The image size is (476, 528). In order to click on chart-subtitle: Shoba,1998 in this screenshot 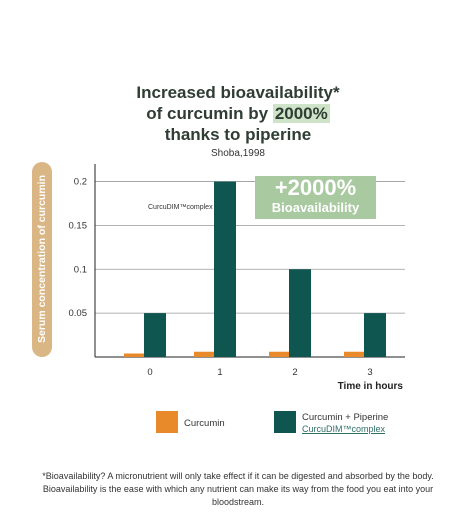, I will do `click(238, 153)`.